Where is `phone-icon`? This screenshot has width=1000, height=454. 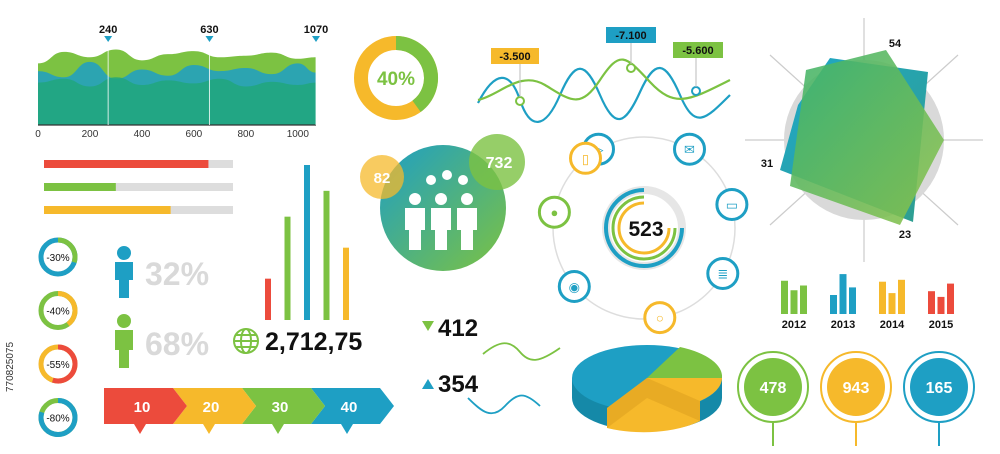
phone-icon is located at coordinates (586, 158).